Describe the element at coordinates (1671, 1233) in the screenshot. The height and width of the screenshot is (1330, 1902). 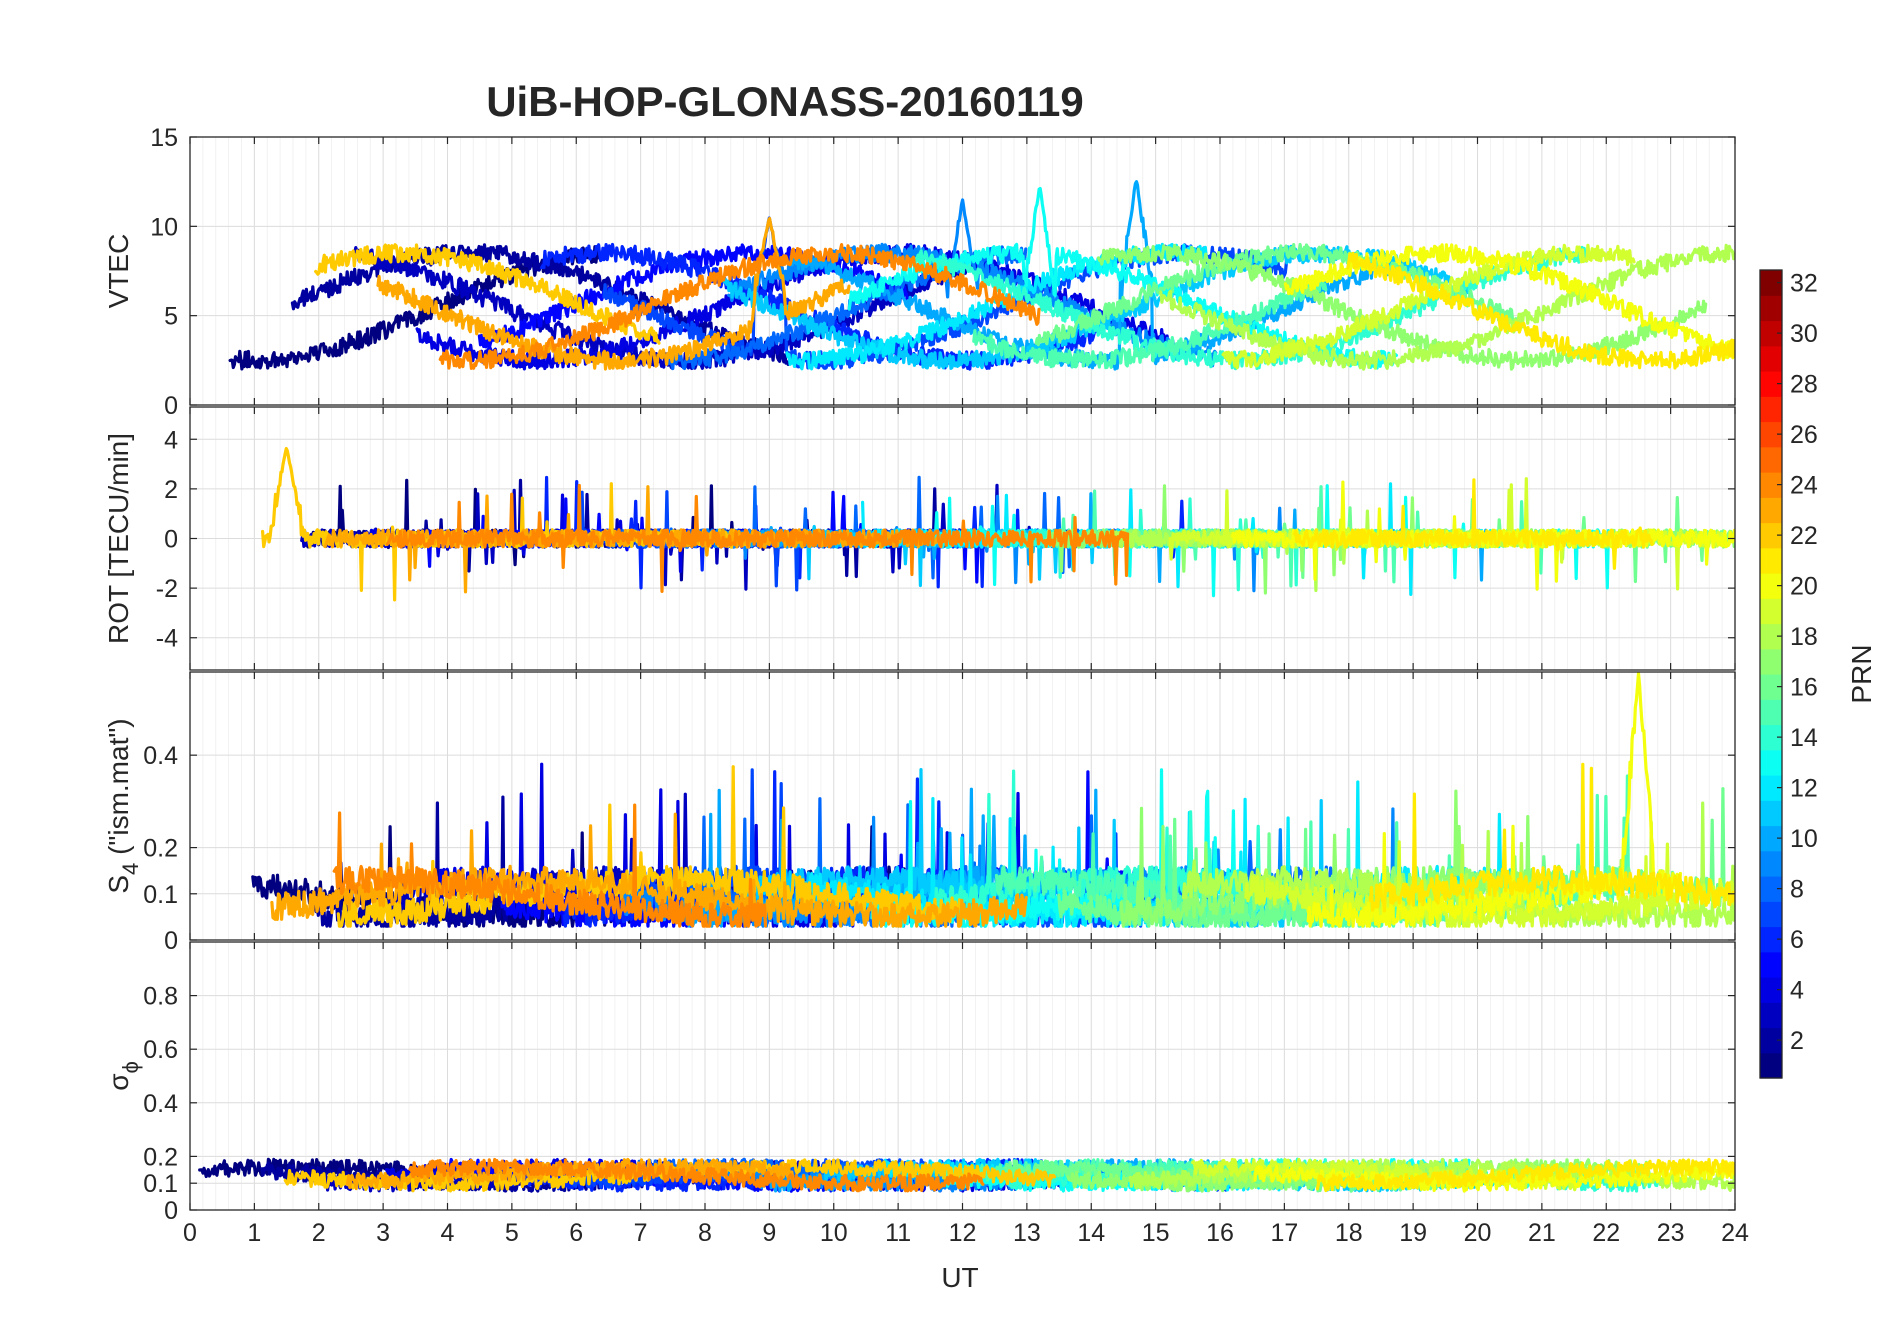
I see `x-tick-label: 23` at that location.